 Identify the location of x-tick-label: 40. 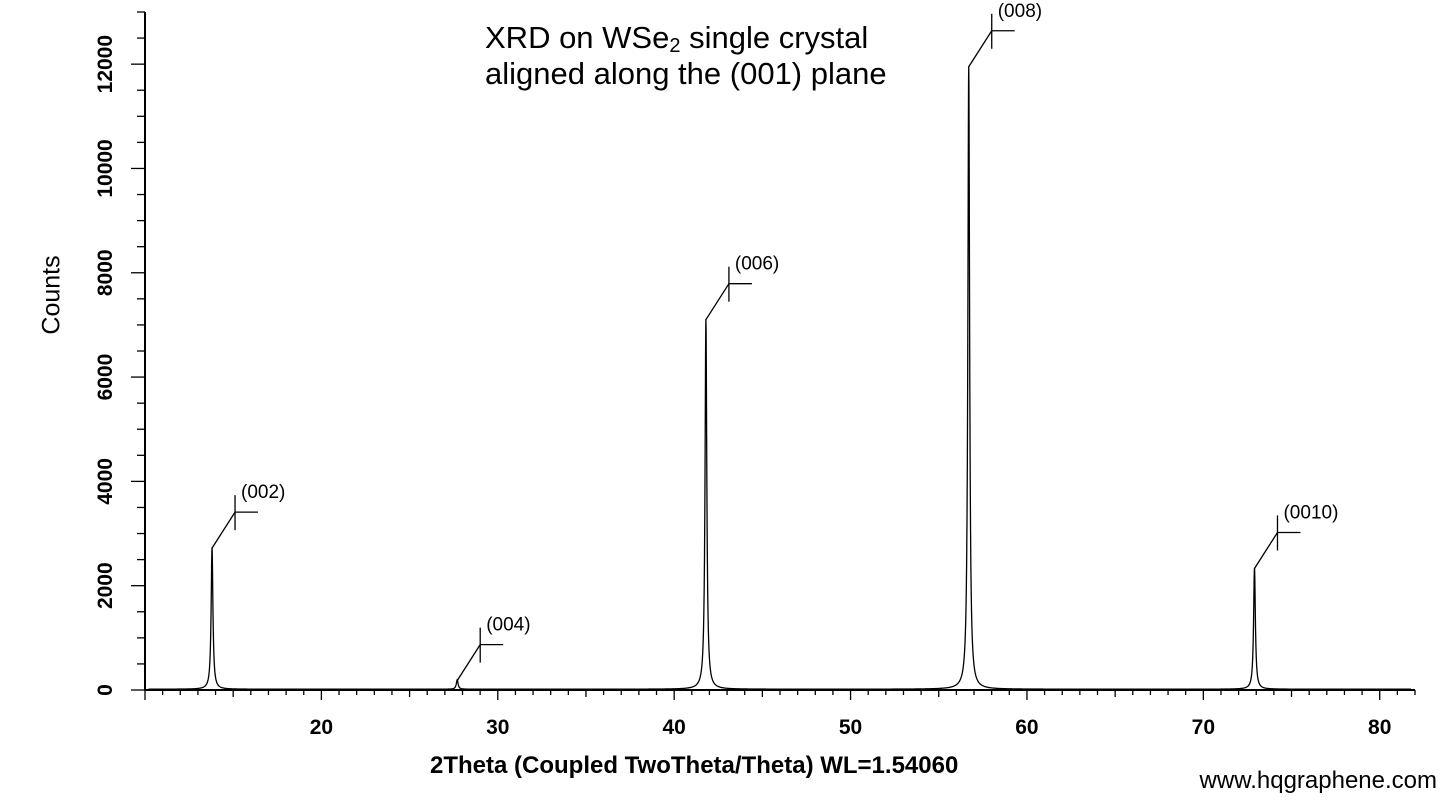
(673, 727).